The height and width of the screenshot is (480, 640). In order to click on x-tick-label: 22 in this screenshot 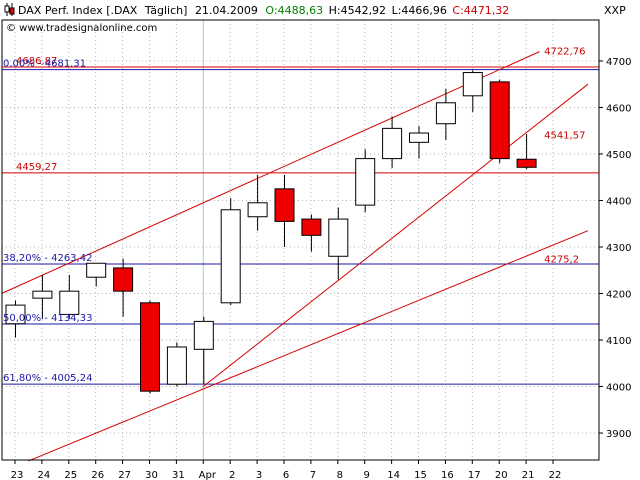, I will do `click(555, 475)`.